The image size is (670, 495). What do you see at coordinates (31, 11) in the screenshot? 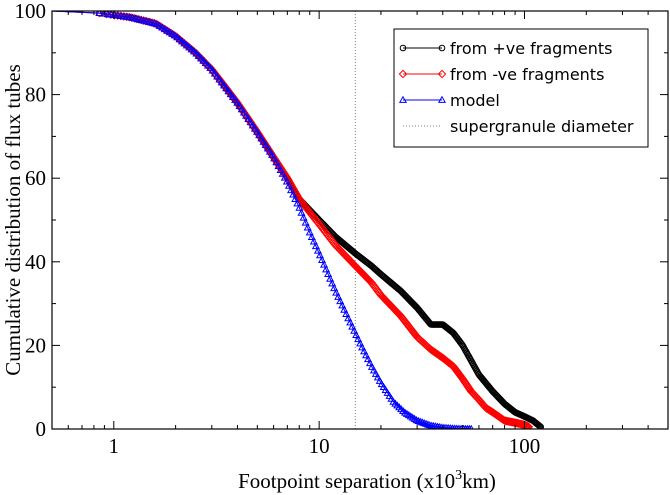
I see `y-tick-label: 100` at bounding box center [31, 11].